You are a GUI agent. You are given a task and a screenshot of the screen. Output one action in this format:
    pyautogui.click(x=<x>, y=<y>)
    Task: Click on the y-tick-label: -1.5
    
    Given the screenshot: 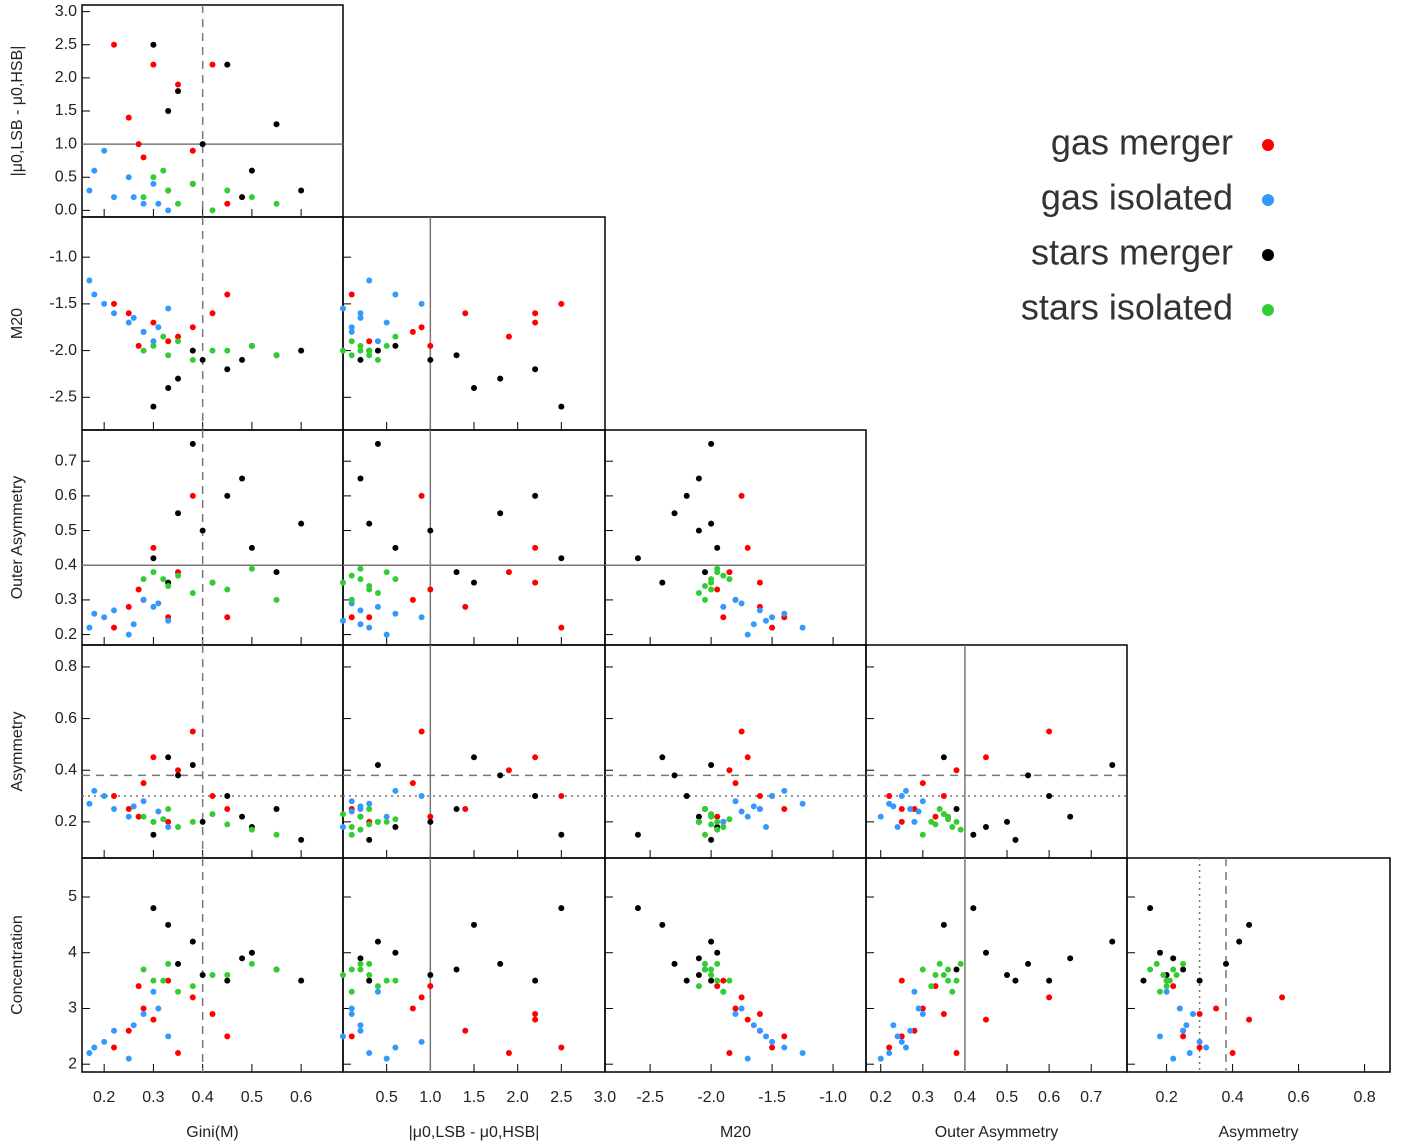 What is the action you would take?
    pyautogui.click(x=63, y=303)
    